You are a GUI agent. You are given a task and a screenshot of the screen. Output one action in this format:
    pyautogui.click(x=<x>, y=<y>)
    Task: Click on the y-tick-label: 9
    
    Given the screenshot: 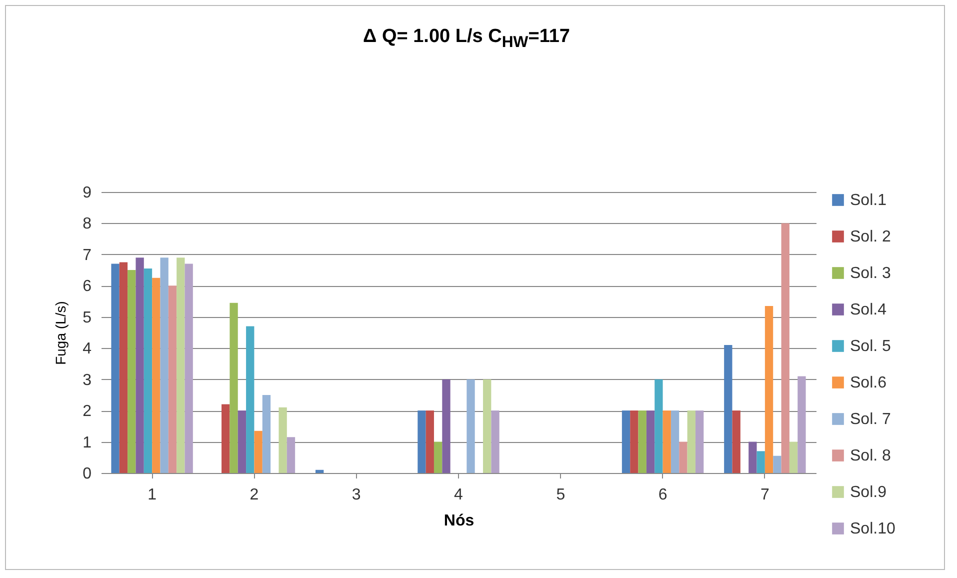 What is the action you would take?
    pyautogui.click(x=87, y=193)
    